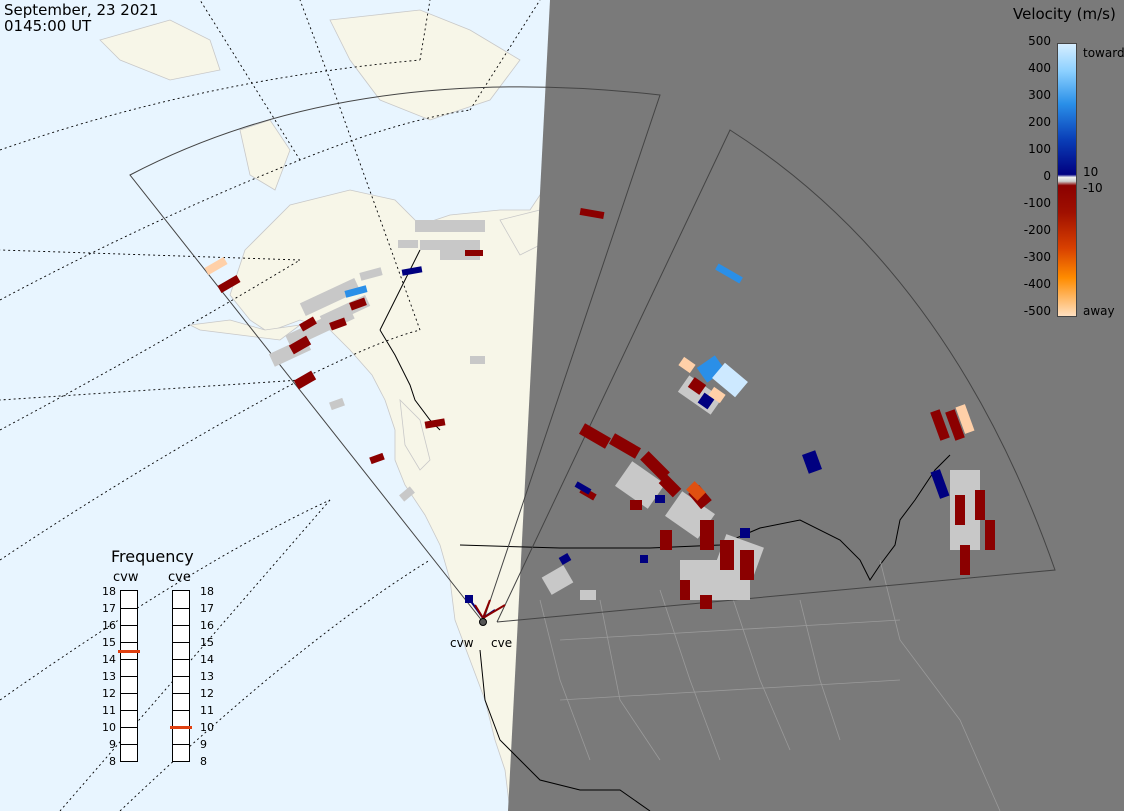 The image size is (1124, 811). Describe the element at coordinates (207, 727) in the screenshot. I see `freq-tick-right: 10` at that location.